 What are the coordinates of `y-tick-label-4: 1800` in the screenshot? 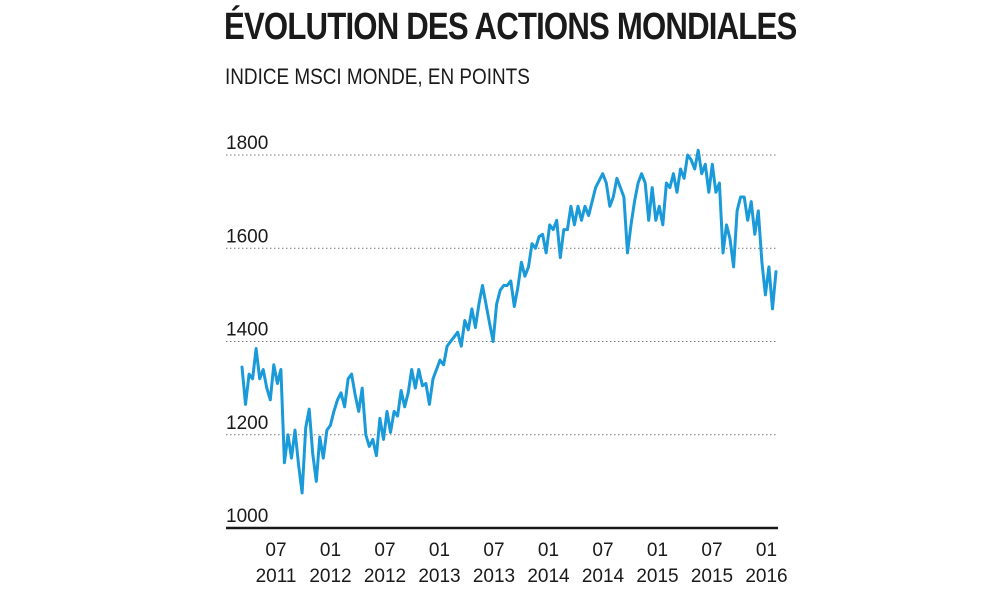 It's located at (247, 143).